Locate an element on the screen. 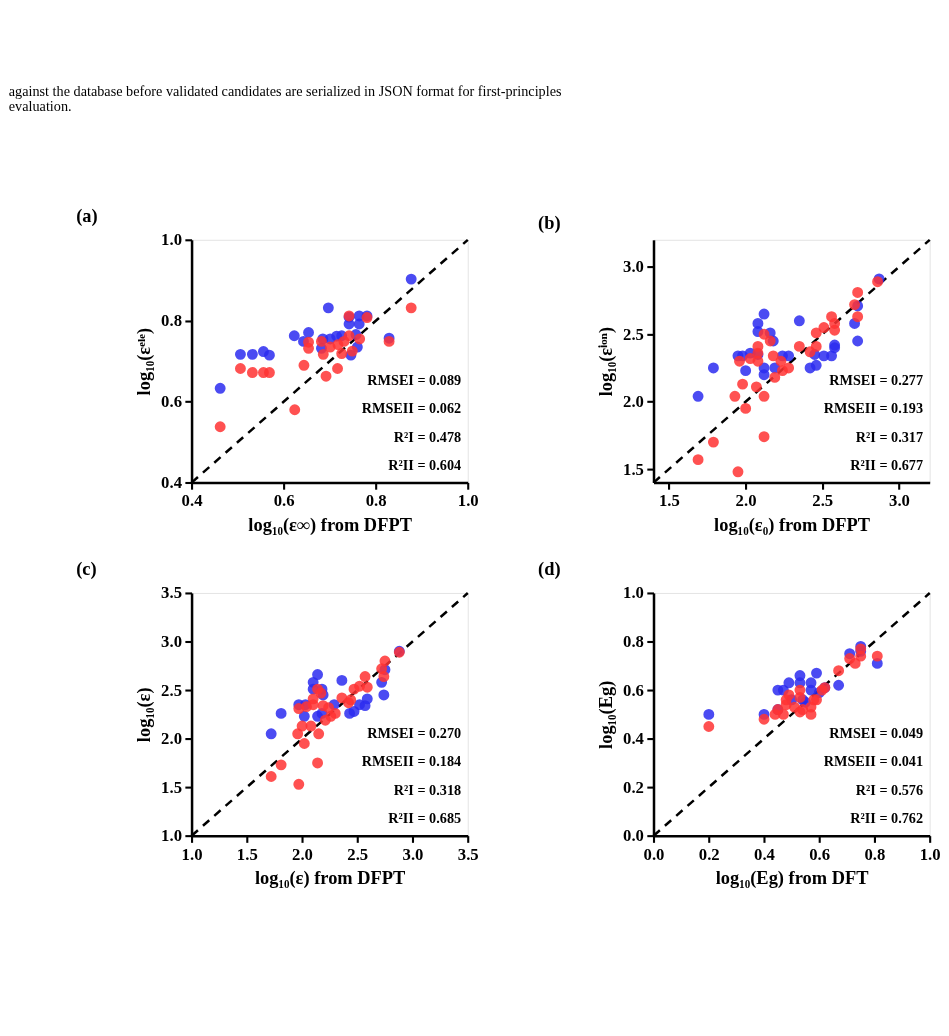 This screenshot has height=1036, width=949. x-axis-title: log₁₀(Eg) from DFT is located at coordinates (792, 878).